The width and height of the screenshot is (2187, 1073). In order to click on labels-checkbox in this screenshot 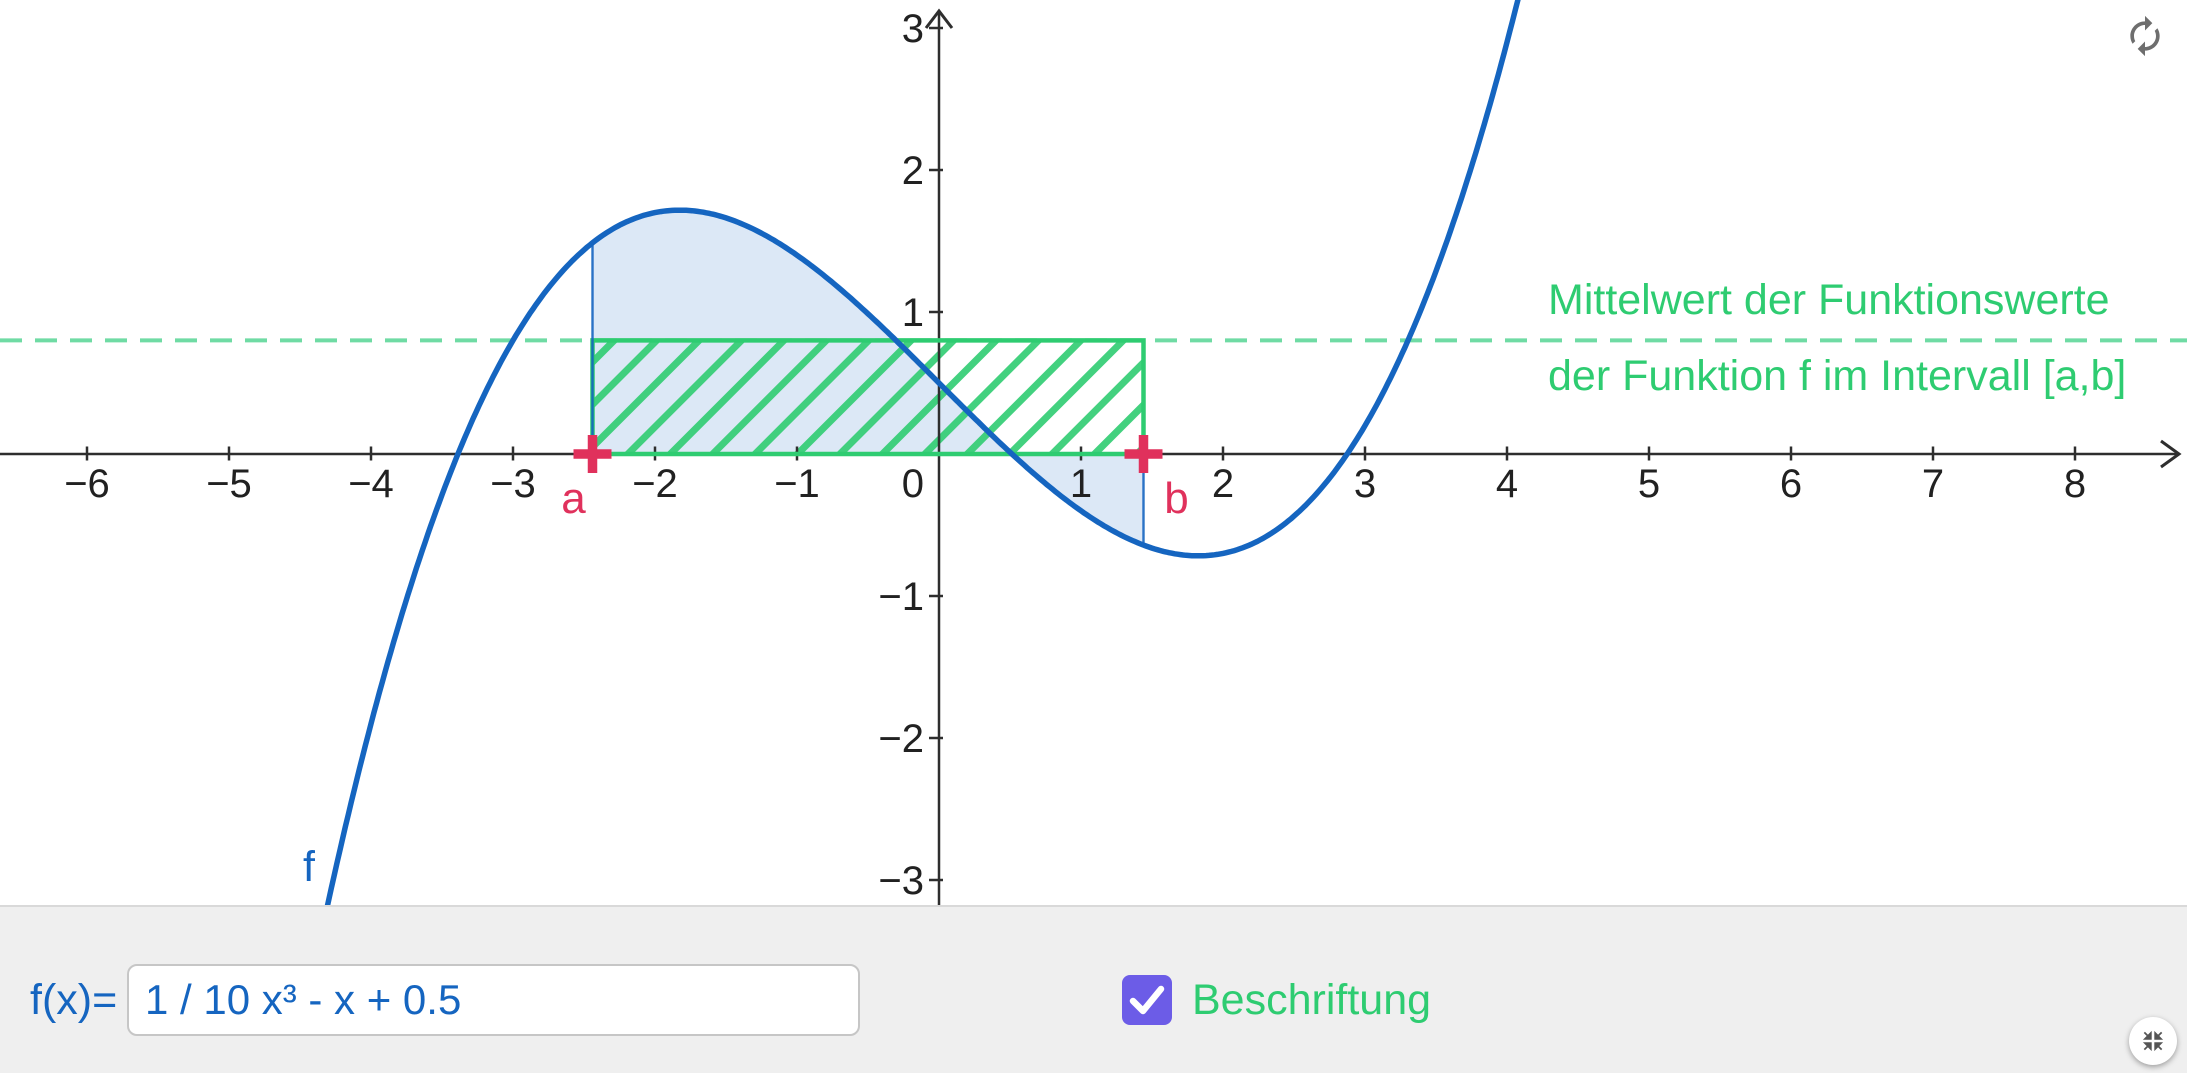, I will do `click(1147, 1000)`.